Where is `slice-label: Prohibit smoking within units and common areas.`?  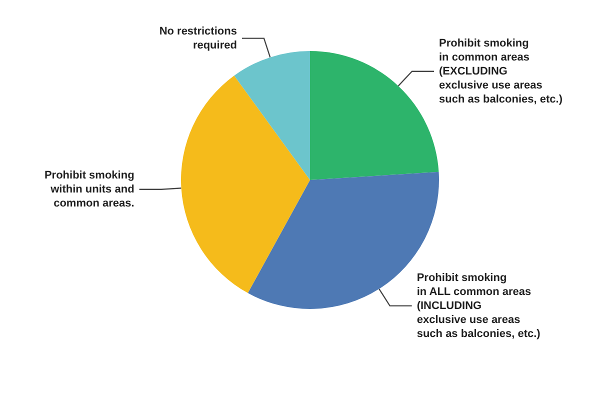 slice-label: Prohibit smoking within units and common areas. is located at coordinates (89, 189).